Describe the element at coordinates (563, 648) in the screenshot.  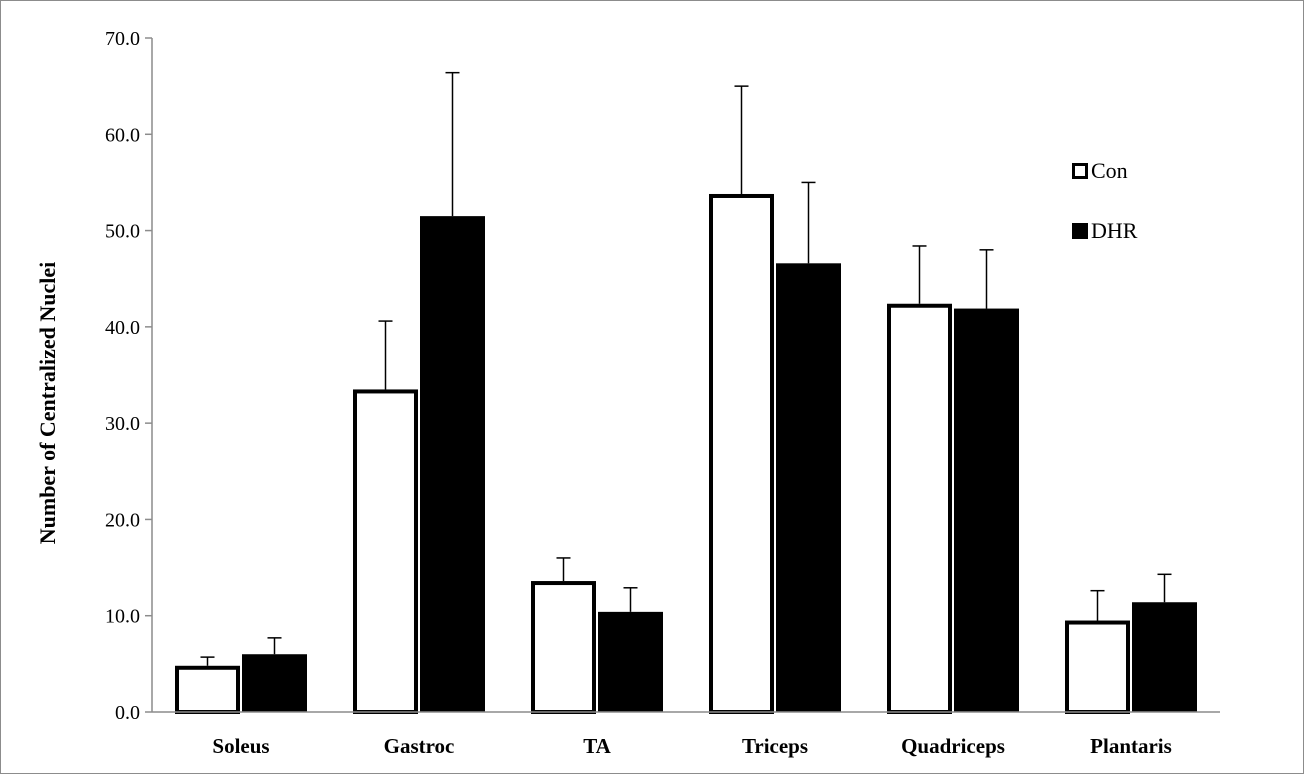
I see `bar-con-ta` at that location.